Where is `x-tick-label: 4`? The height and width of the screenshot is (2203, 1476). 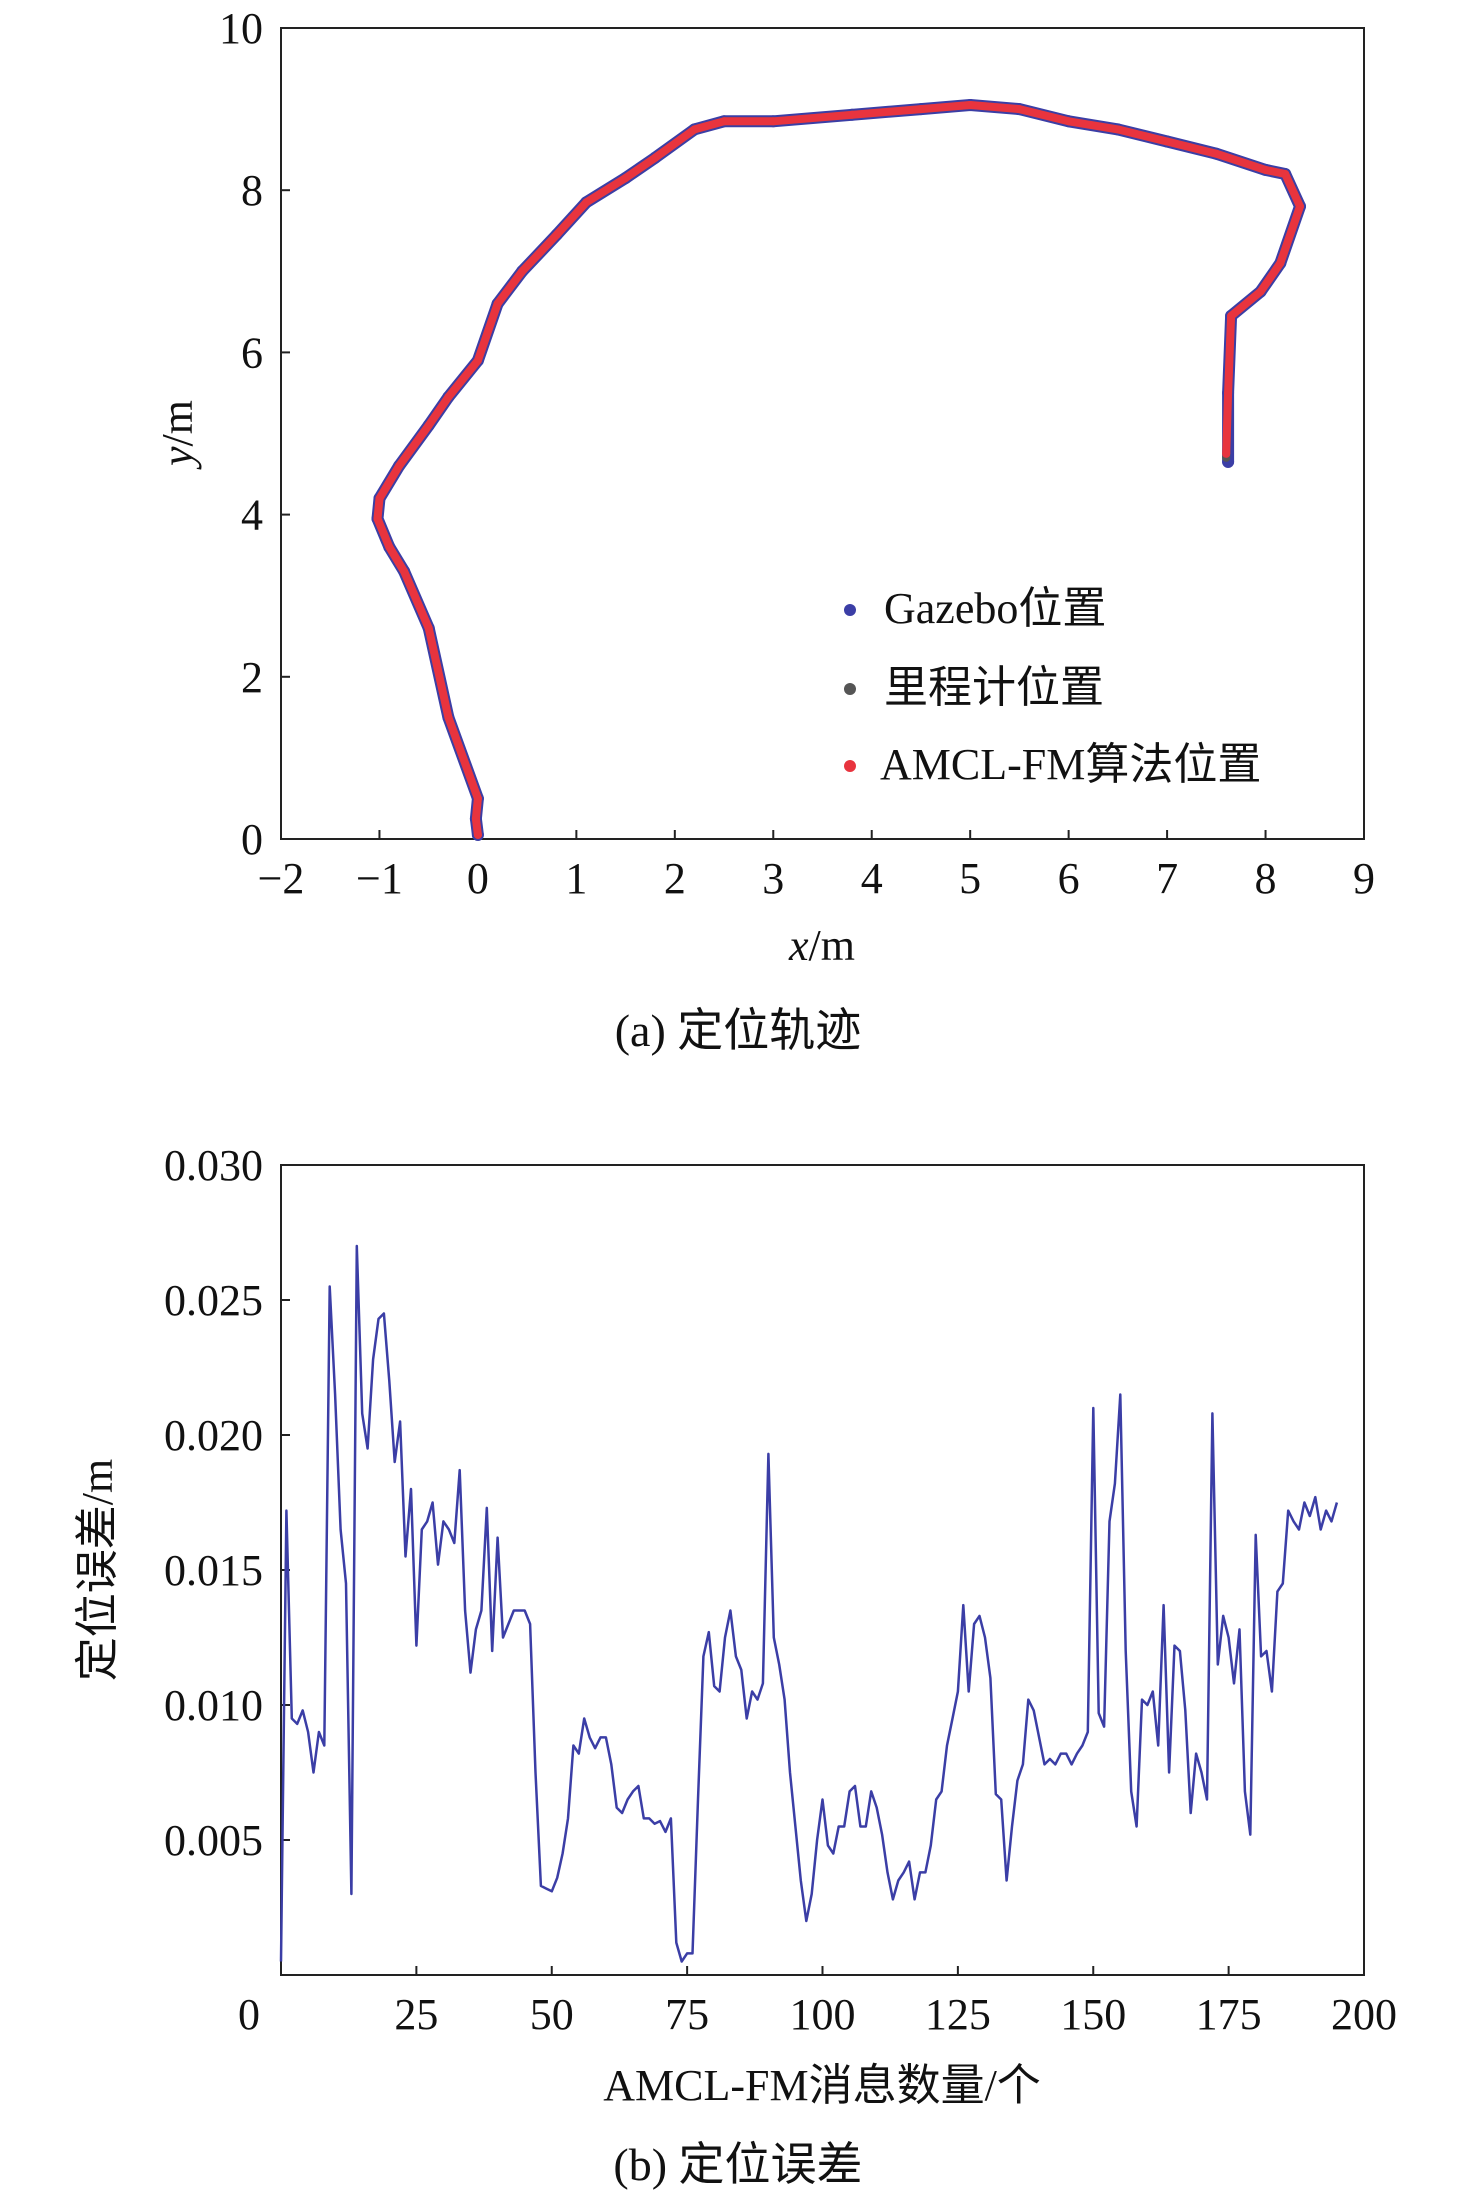 x-tick-label: 4 is located at coordinates (872, 878).